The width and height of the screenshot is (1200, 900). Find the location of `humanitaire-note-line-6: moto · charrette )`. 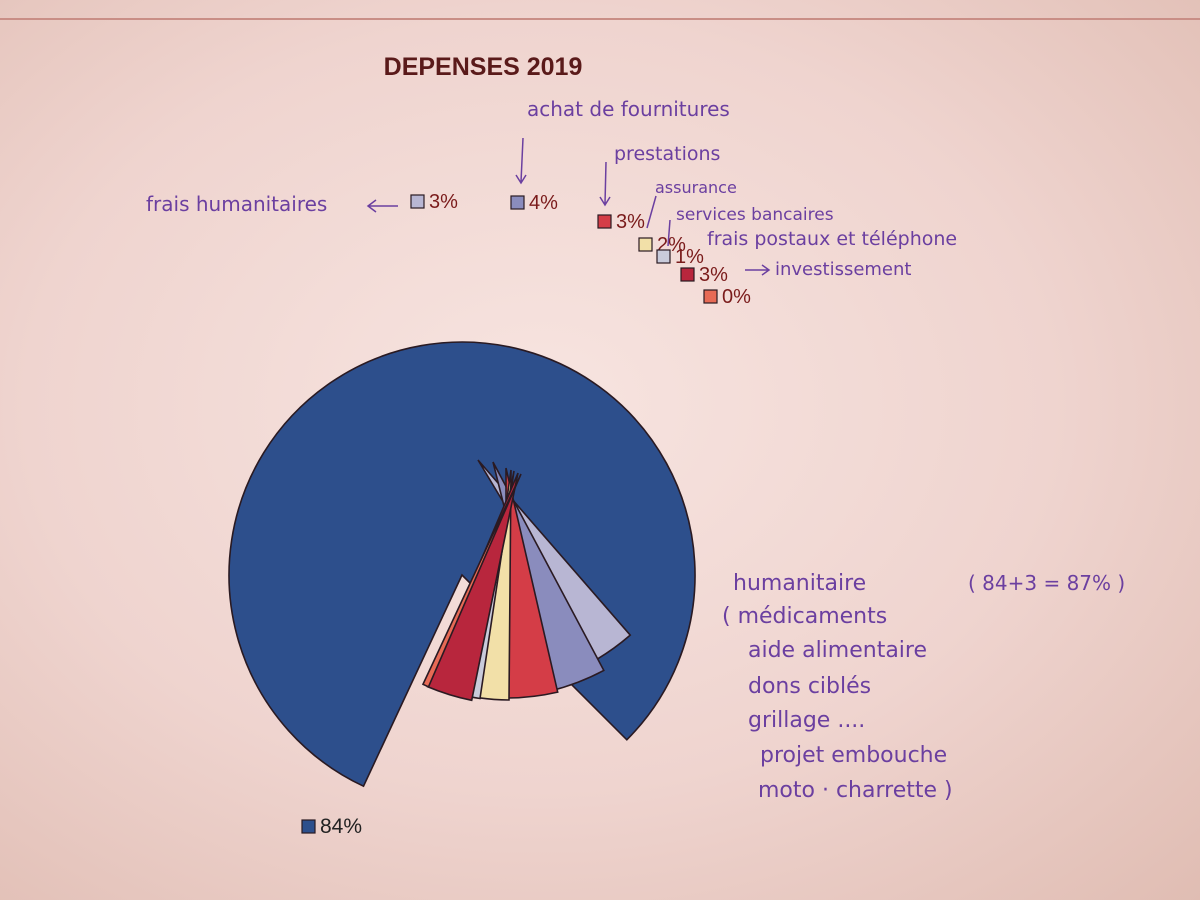

humanitaire-note-line-6: moto · charrette ) is located at coordinates (855, 790).